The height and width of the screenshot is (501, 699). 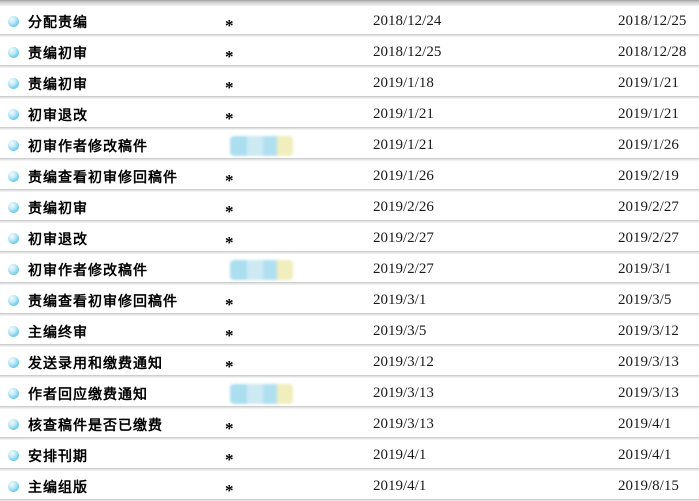 What do you see at coordinates (107, 487) in the screenshot?
I see `step-cell: 主编组版` at bounding box center [107, 487].